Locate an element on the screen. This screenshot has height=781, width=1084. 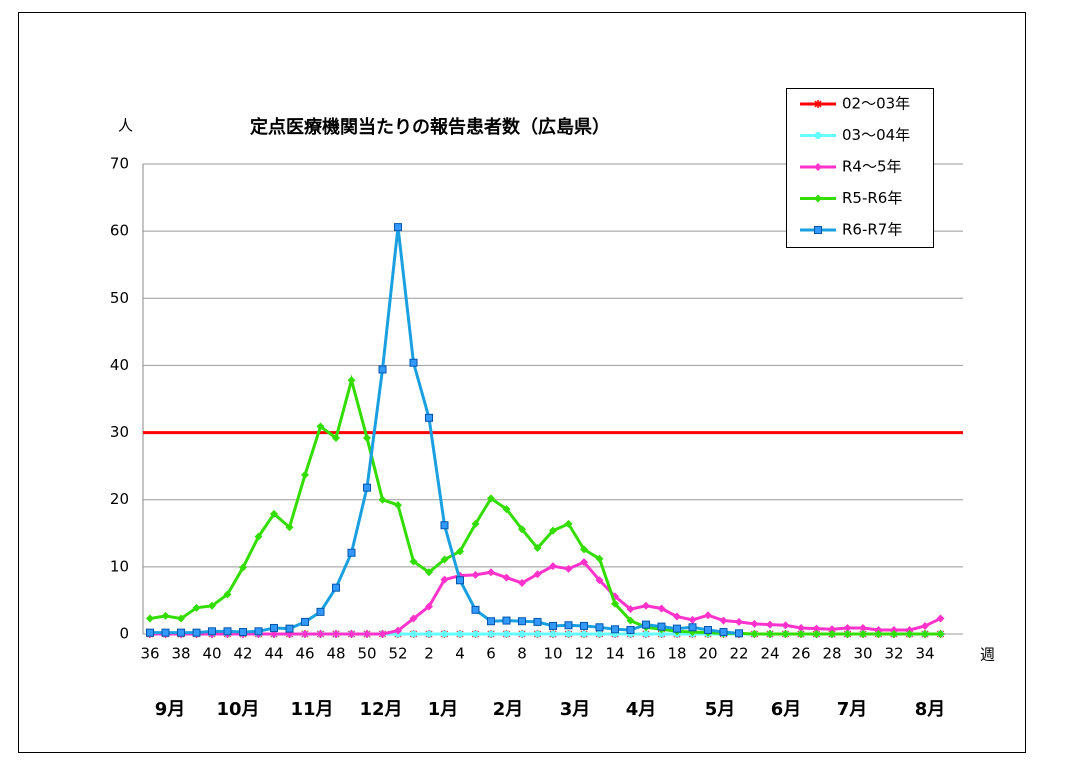
x-tick-label: 6 is located at coordinates (491, 654).